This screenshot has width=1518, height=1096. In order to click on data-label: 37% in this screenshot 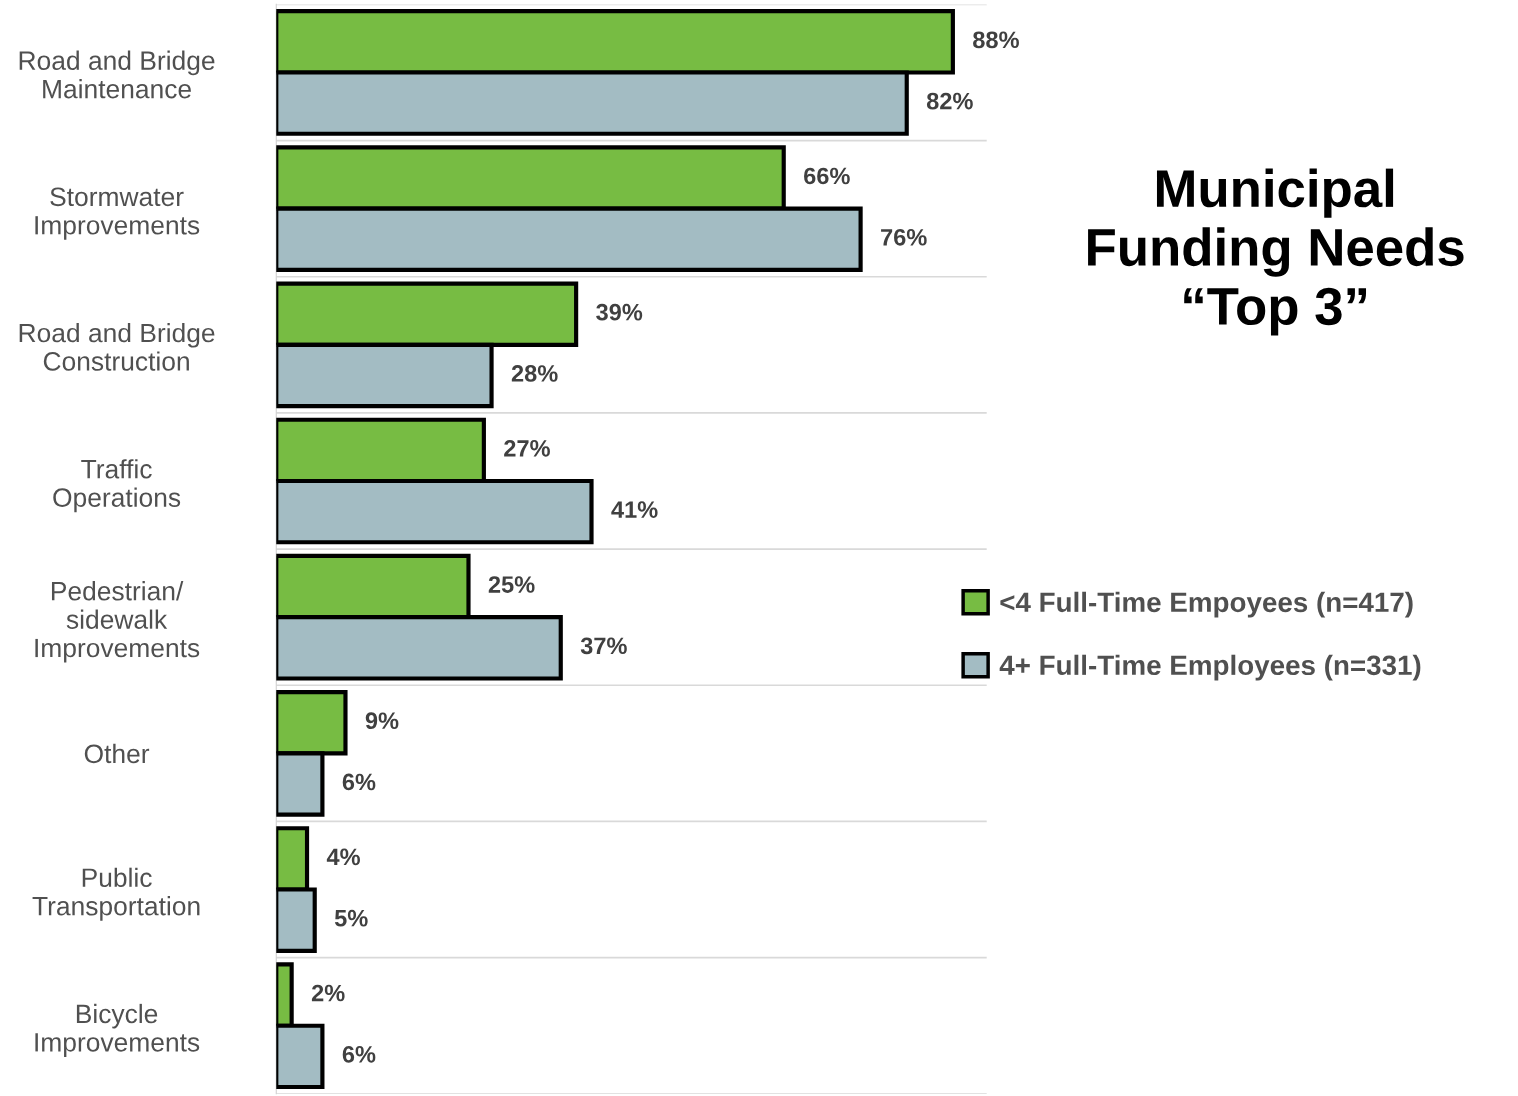, I will do `click(603, 646)`.